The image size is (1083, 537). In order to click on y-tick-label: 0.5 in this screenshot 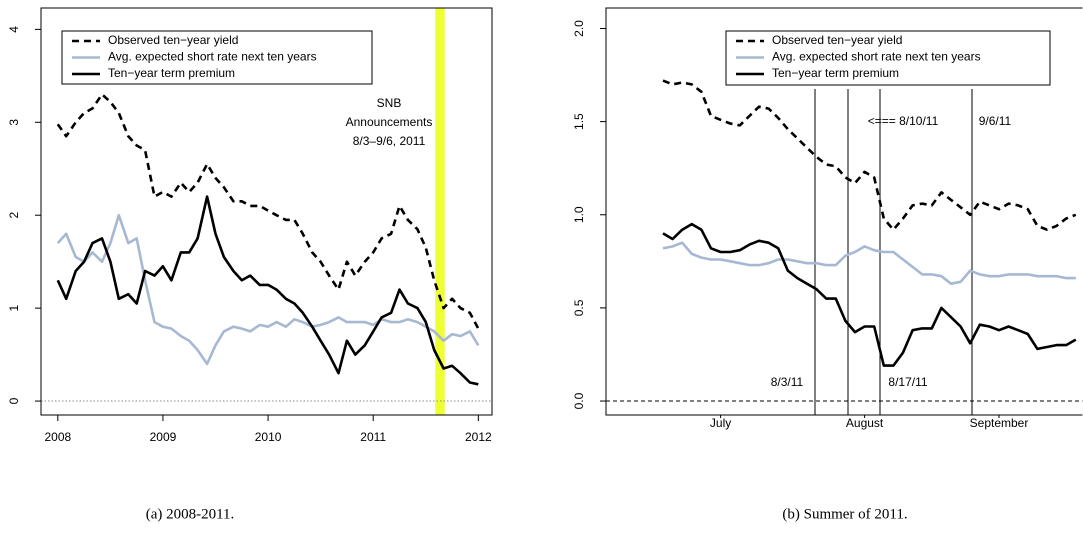, I will do `click(579, 307)`.